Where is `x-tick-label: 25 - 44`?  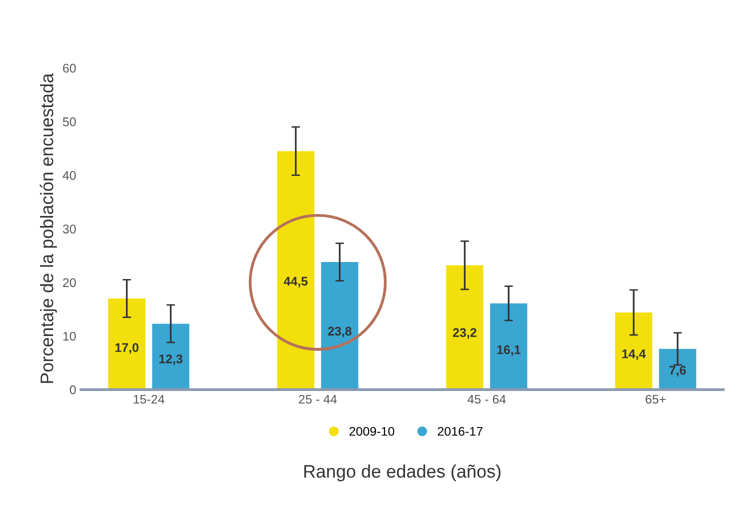
x-tick-label: 25 - 44 is located at coordinates (317, 399).